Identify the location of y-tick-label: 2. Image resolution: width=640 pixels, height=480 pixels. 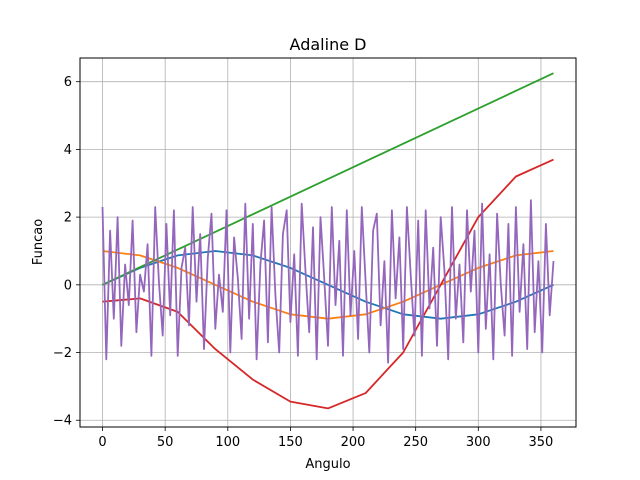
(68, 218).